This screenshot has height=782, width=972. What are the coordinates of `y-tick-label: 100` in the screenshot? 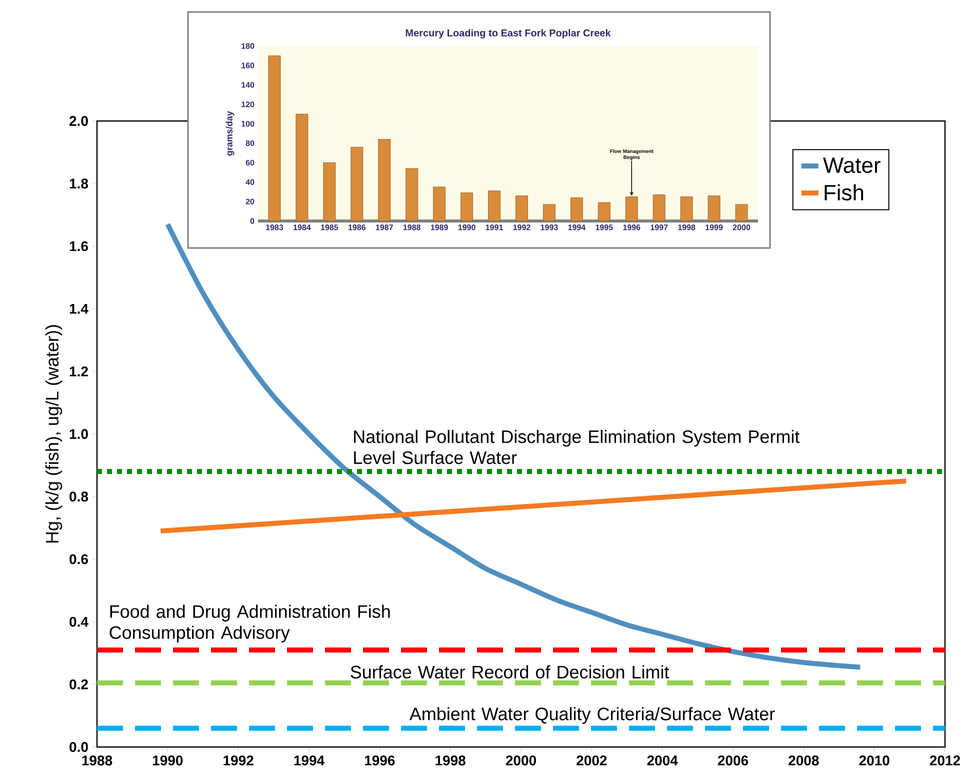 It's located at (248, 123).